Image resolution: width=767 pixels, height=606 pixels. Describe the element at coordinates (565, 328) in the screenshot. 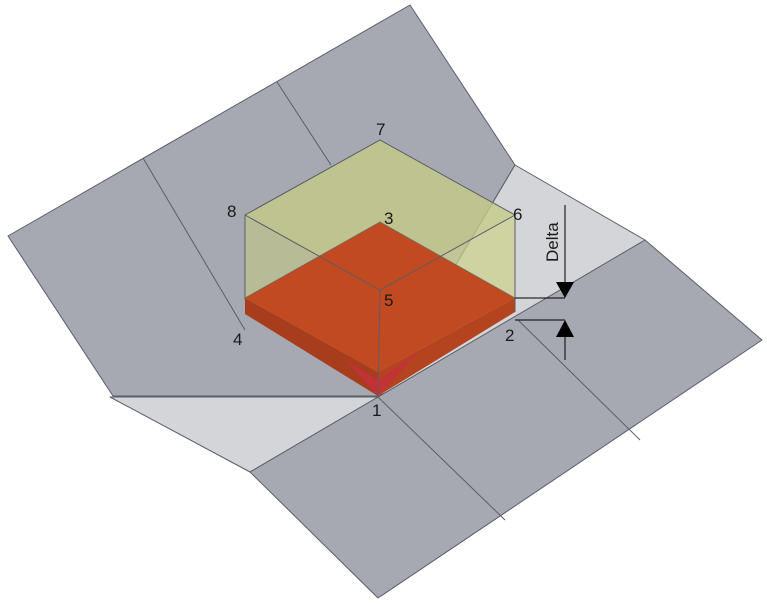

I see `delta-arrow-up-icon` at that location.